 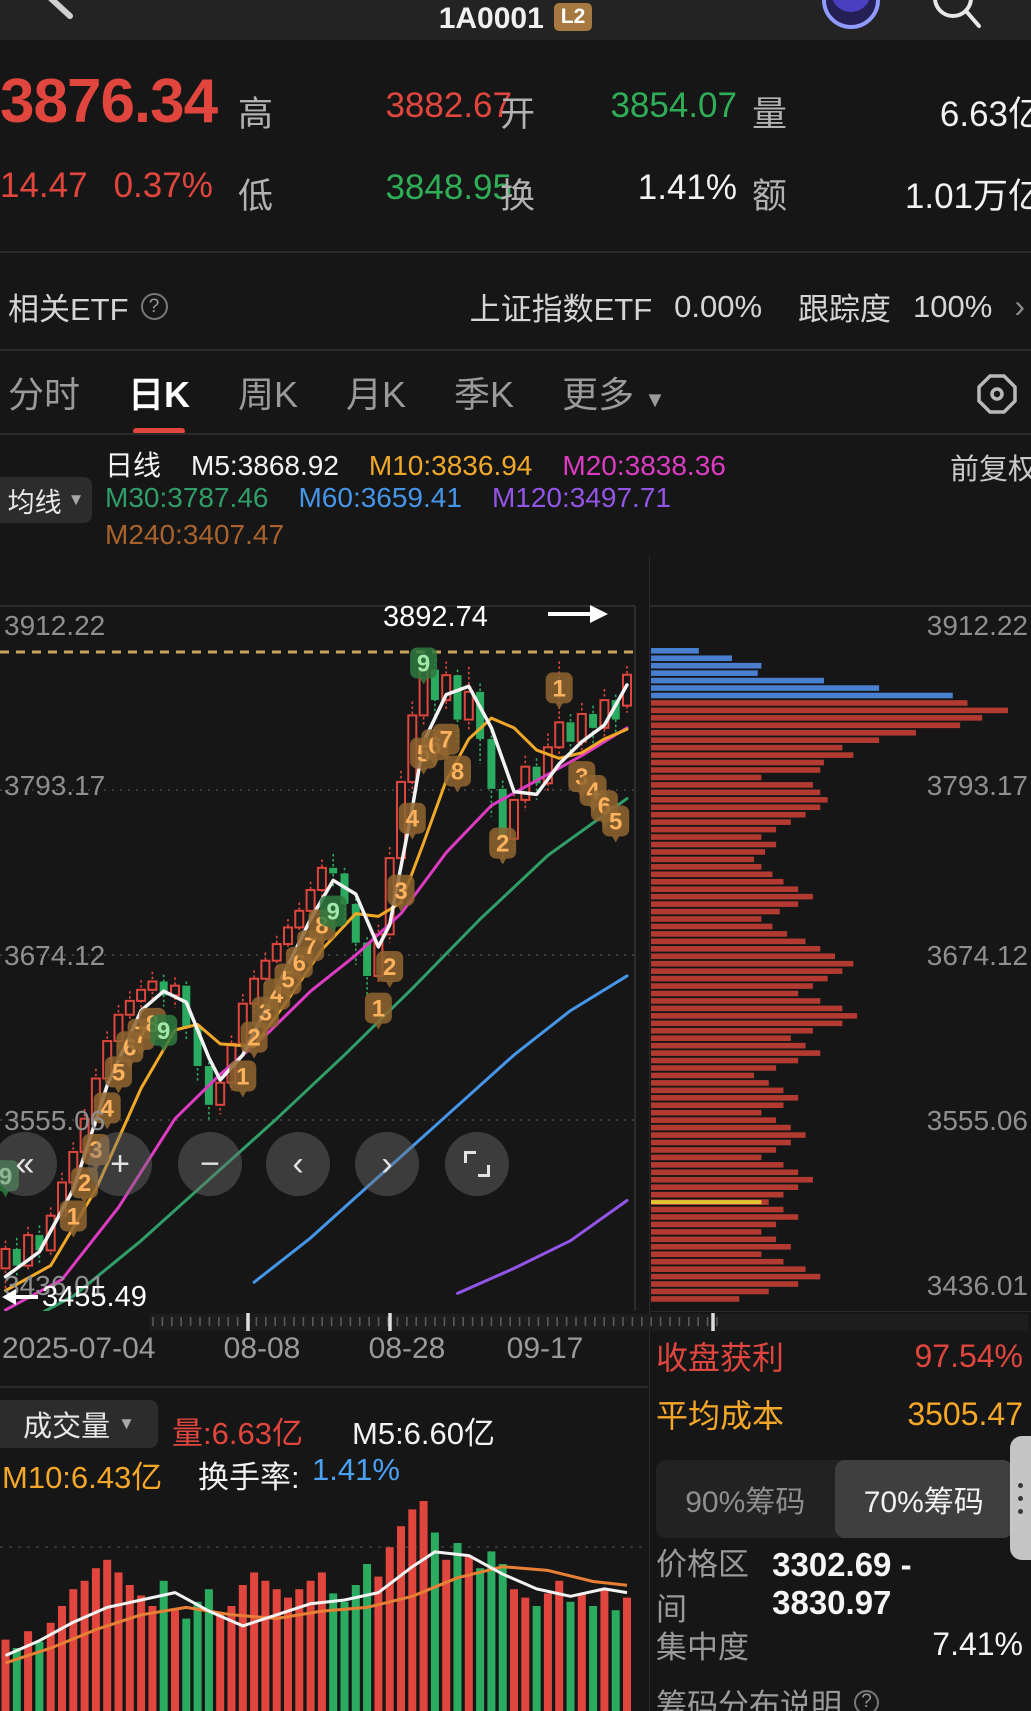 What do you see at coordinates (44, 185) in the screenshot?
I see `change-value: 14.47` at bounding box center [44, 185].